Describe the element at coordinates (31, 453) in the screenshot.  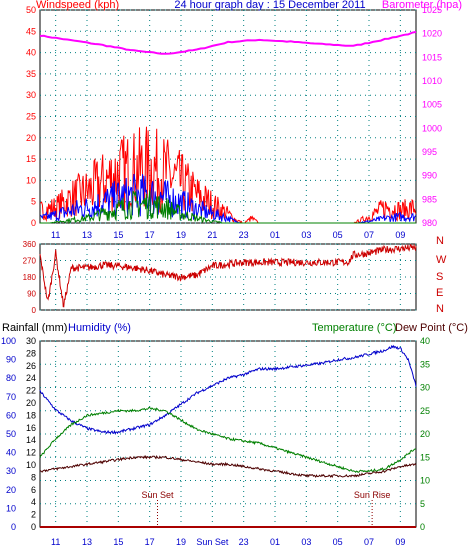
I see `rainfall-ytick: 12` at that location.